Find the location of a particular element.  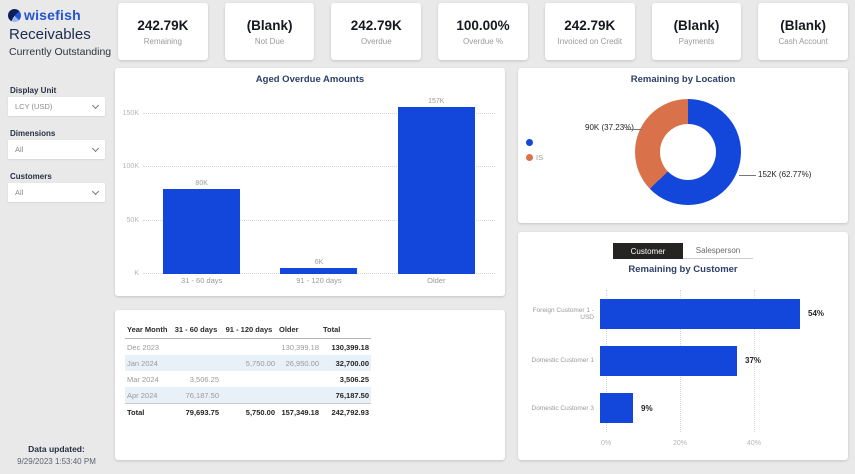

column-header: 91 - 120 days is located at coordinates (249, 330).